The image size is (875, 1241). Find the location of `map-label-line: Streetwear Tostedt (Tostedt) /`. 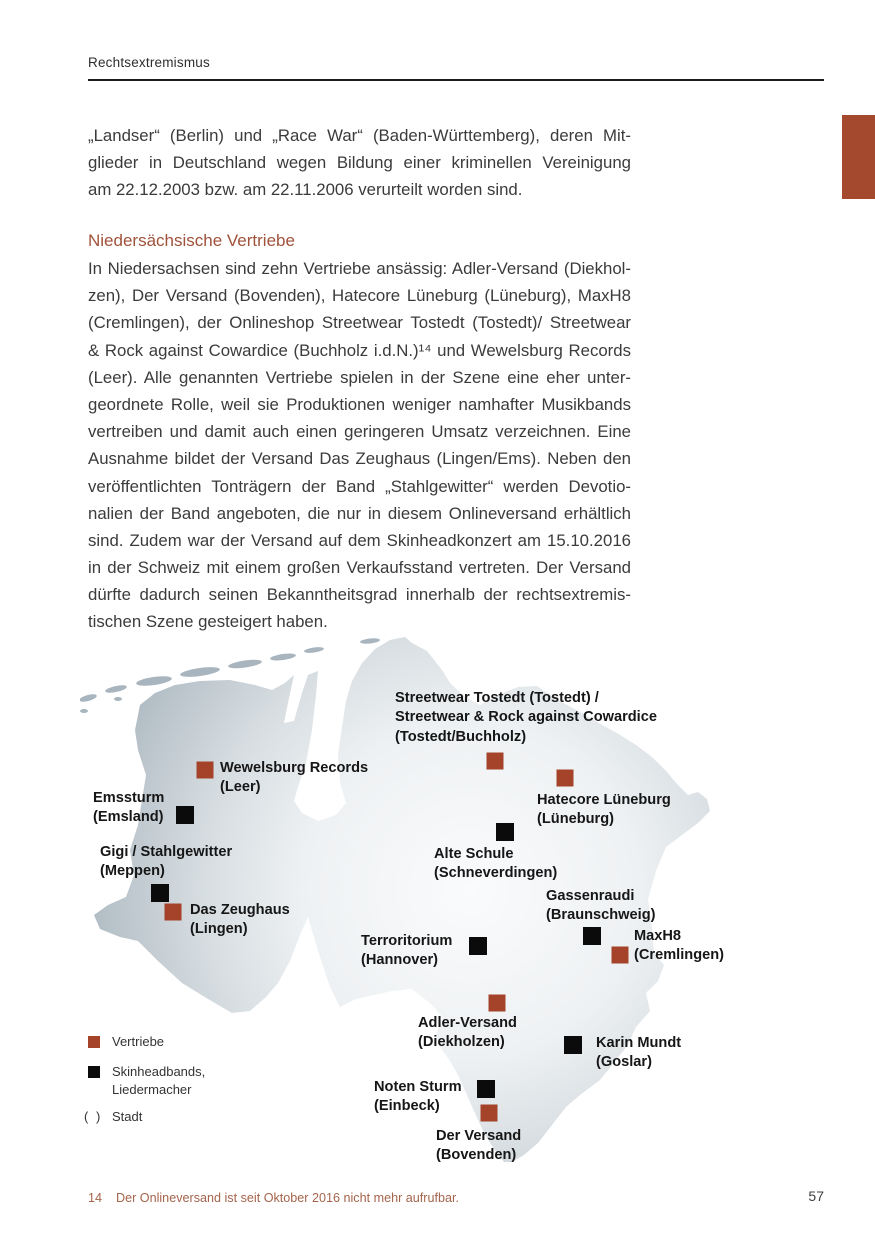

map-label-line: Streetwear Tostedt (Tostedt) / is located at coordinates (497, 698).